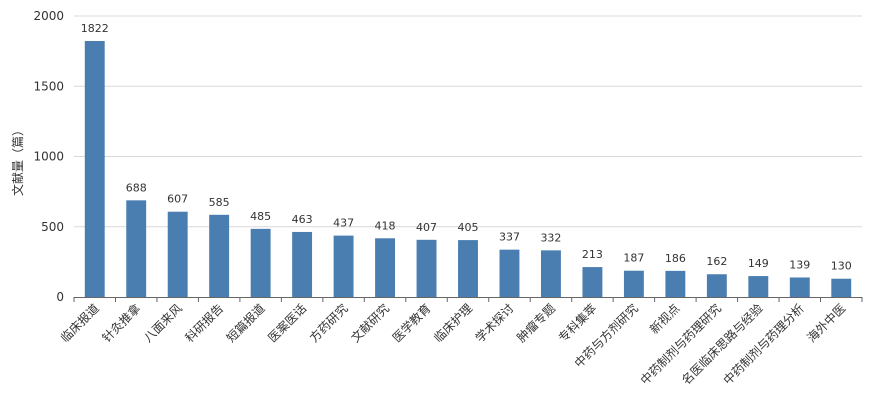 Image resolution: width=876 pixels, height=420 pixels. What do you see at coordinates (48, 16) in the screenshot?
I see `y-tick-label: 2000` at bounding box center [48, 16].